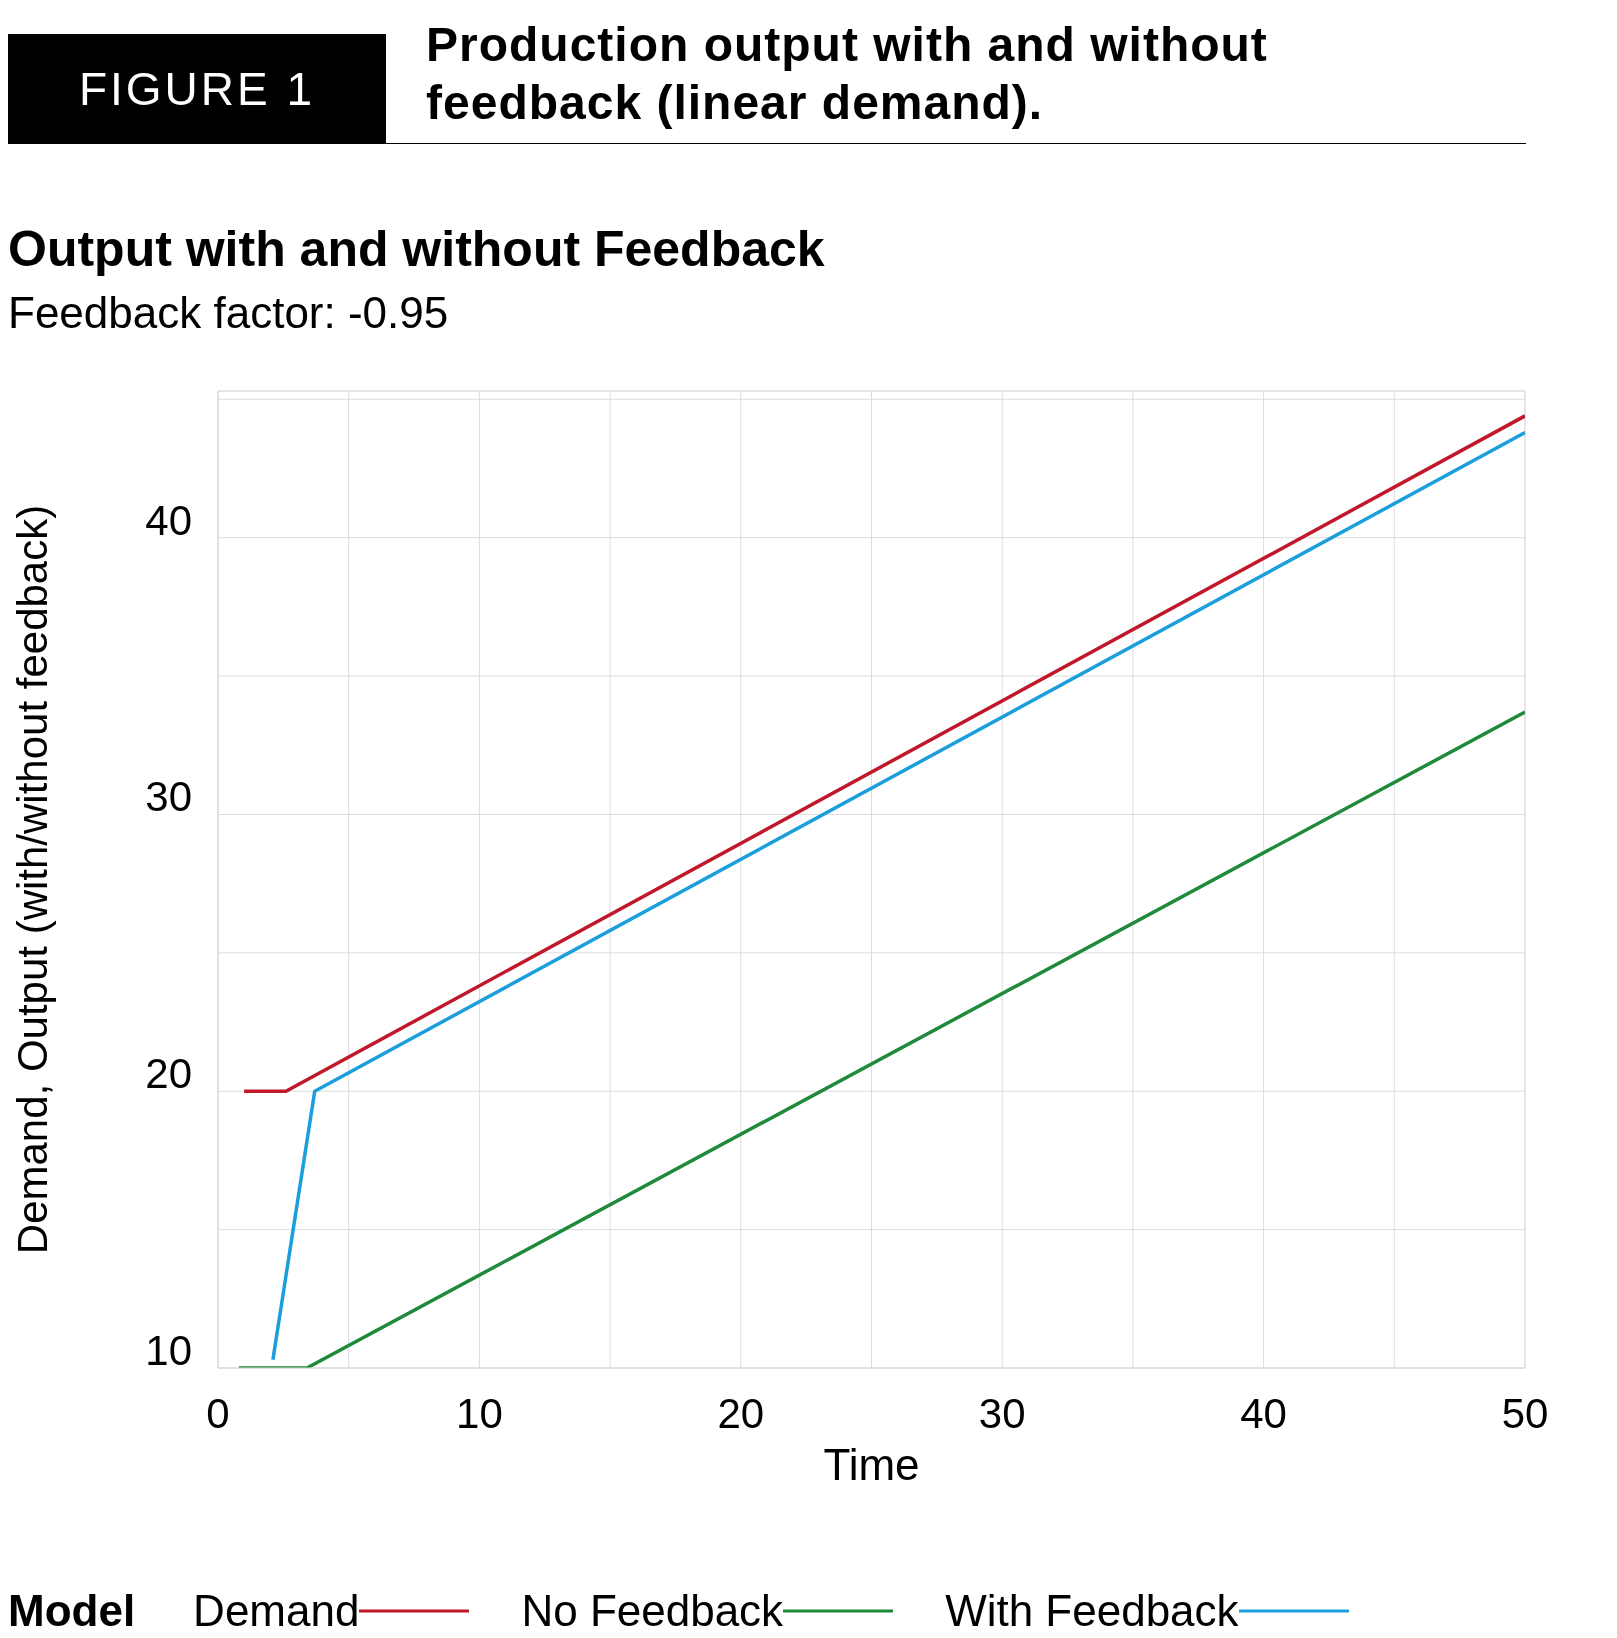 The image size is (1617, 1638). I want to click on caption: FIGURE 1, so click(197, 89).